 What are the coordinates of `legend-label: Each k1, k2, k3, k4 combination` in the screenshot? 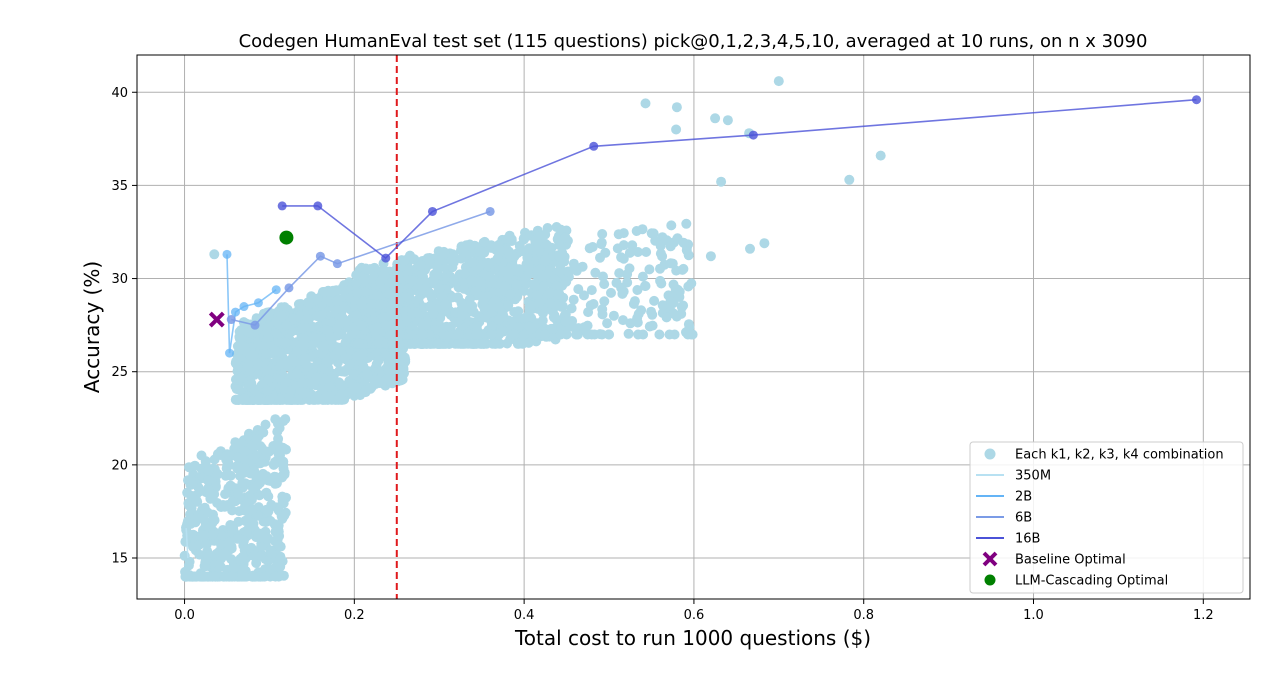 It's located at (1119, 455).